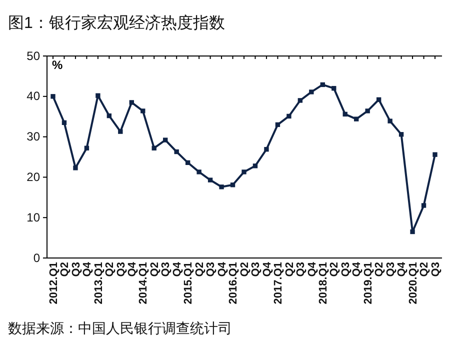 This screenshot has height=343, width=473. Describe the element at coordinates (234, 283) in the screenshot. I see `x-tick-label: 2016.Q1` at that location.